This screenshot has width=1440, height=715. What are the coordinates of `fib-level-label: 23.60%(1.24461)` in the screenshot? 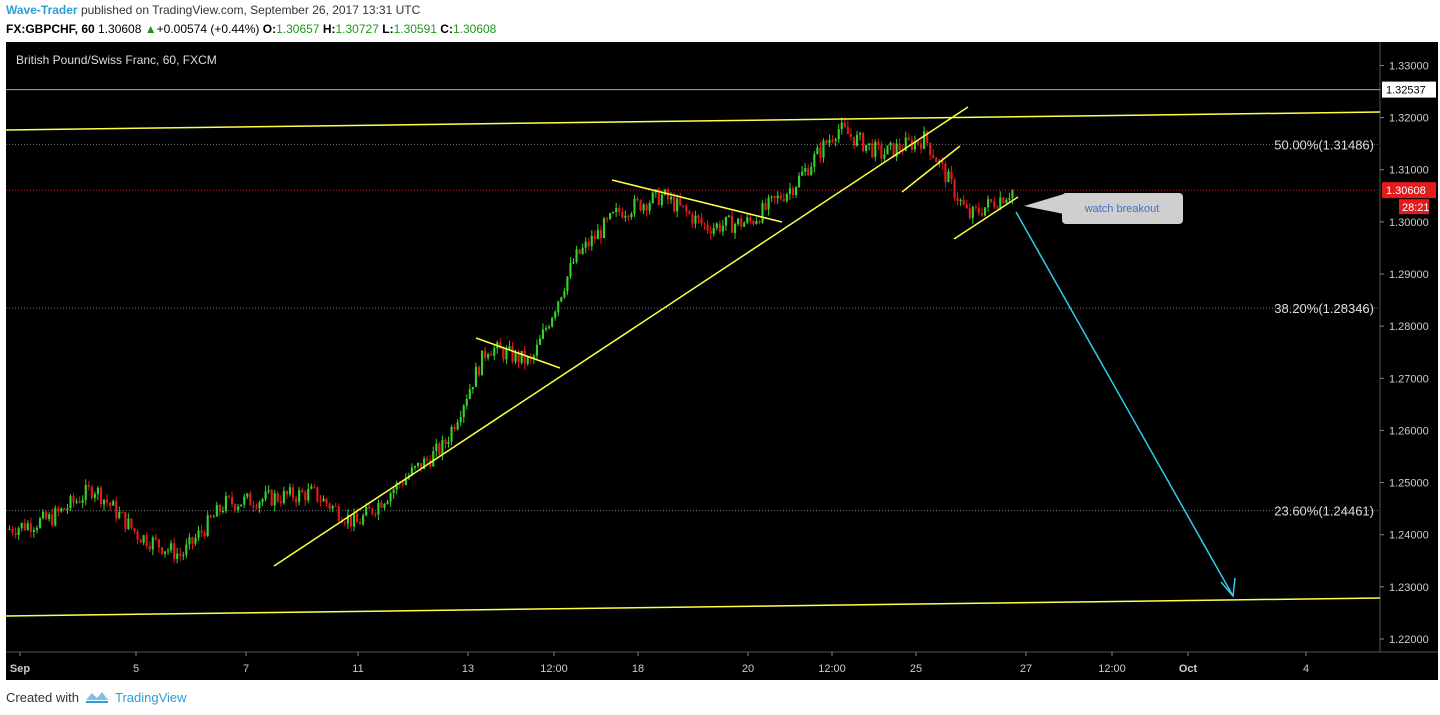 It's located at (1324, 511).